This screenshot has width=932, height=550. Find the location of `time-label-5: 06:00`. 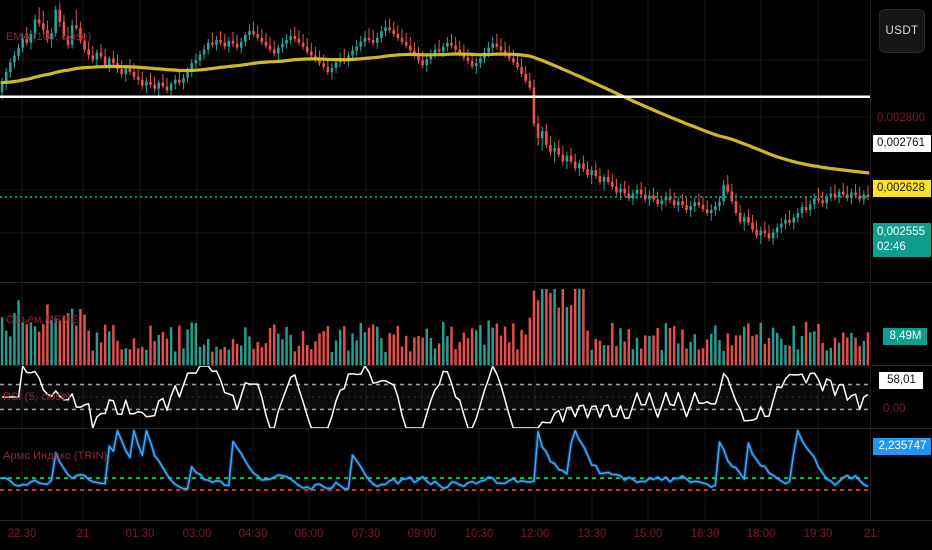

time-label-5: 06:00 is located at coordinates (309, 534).